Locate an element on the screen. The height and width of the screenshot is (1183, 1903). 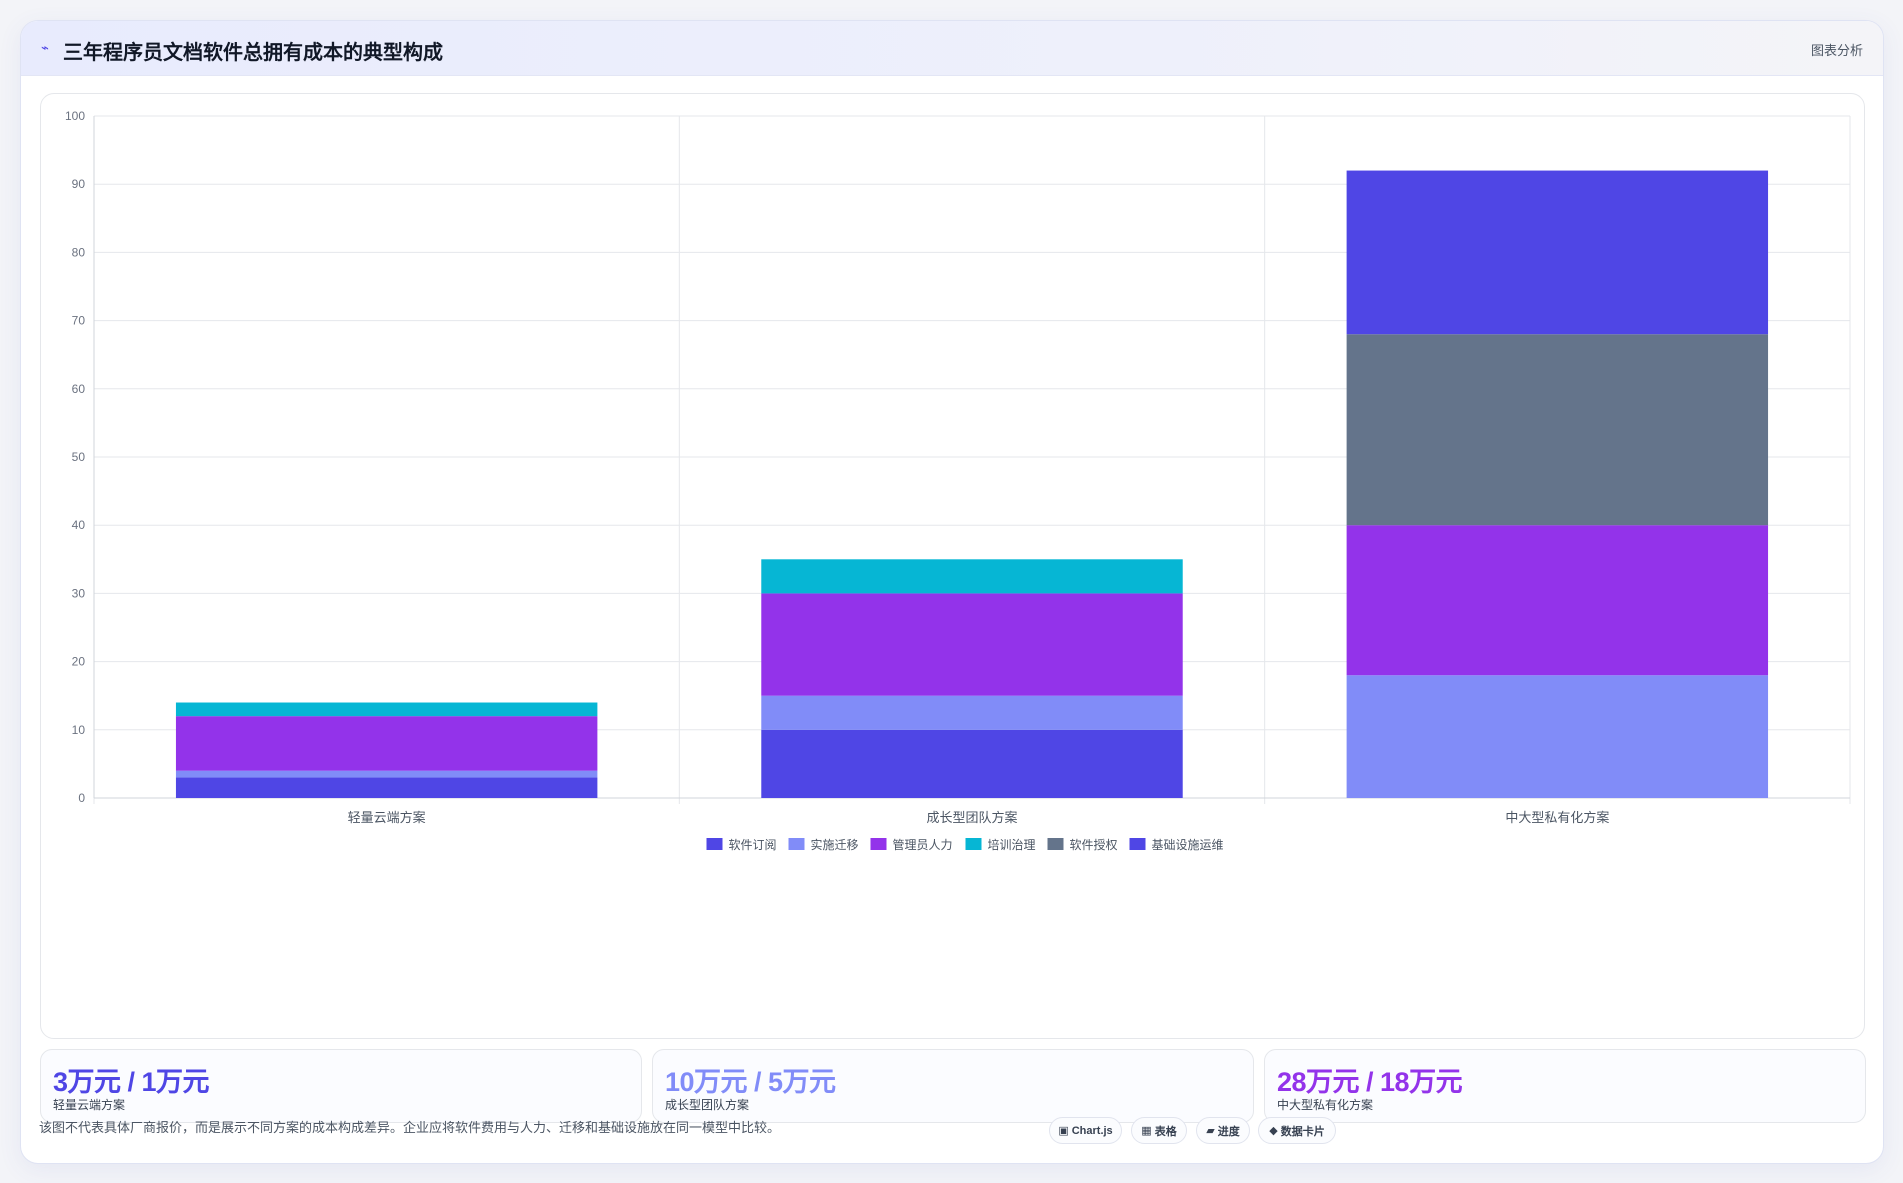
y-tick-label: 80 is located at coordinates (79, 252).